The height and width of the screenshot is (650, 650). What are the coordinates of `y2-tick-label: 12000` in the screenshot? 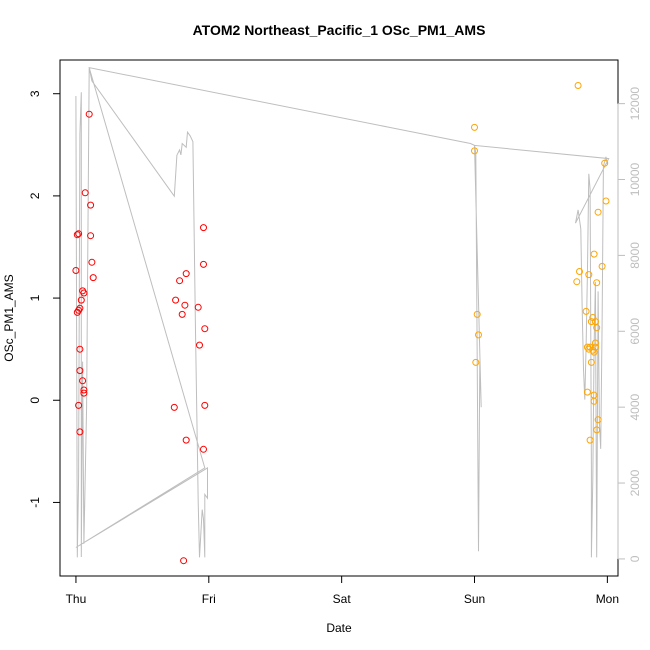 It's located at (635, 104).